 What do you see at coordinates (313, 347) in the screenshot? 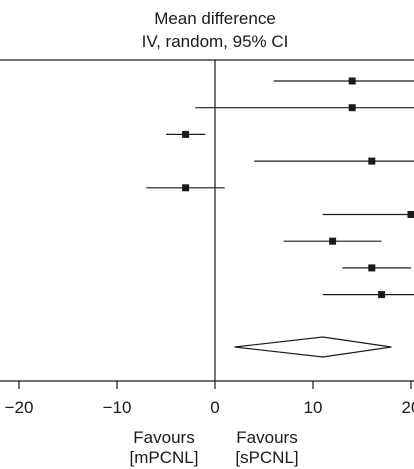
I see `pooled-diamond` at bounding box center [313, 347].